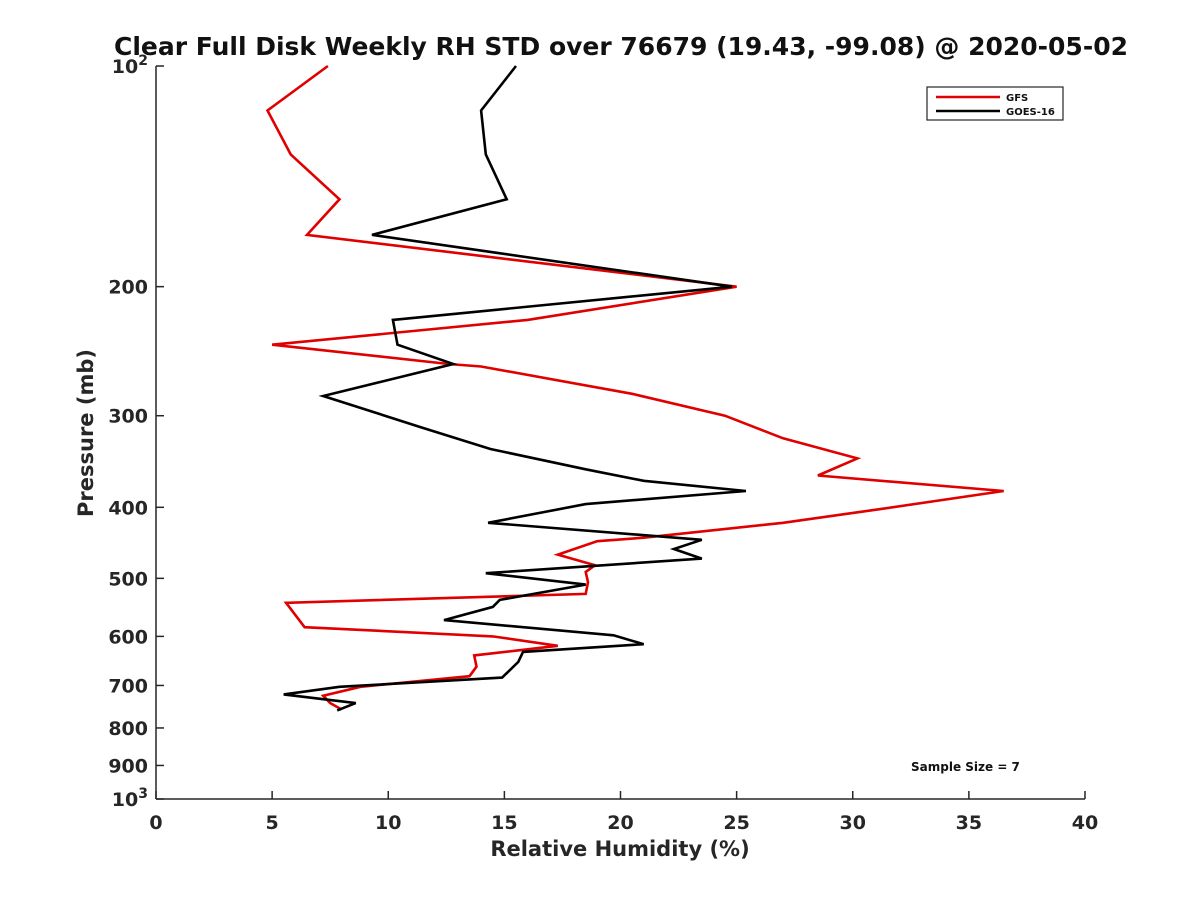 The image size is (1200, 900). Describe the element at coordinates (128, 508) in the screenshot. I see `y-tick-label: 400` at that location.